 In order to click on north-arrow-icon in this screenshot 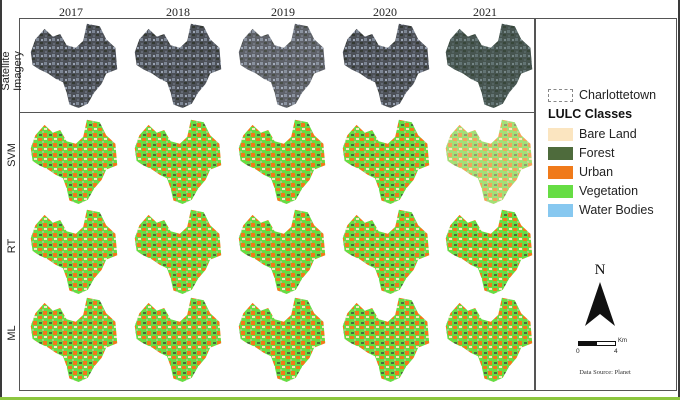, I will do `click(600, 304)`.